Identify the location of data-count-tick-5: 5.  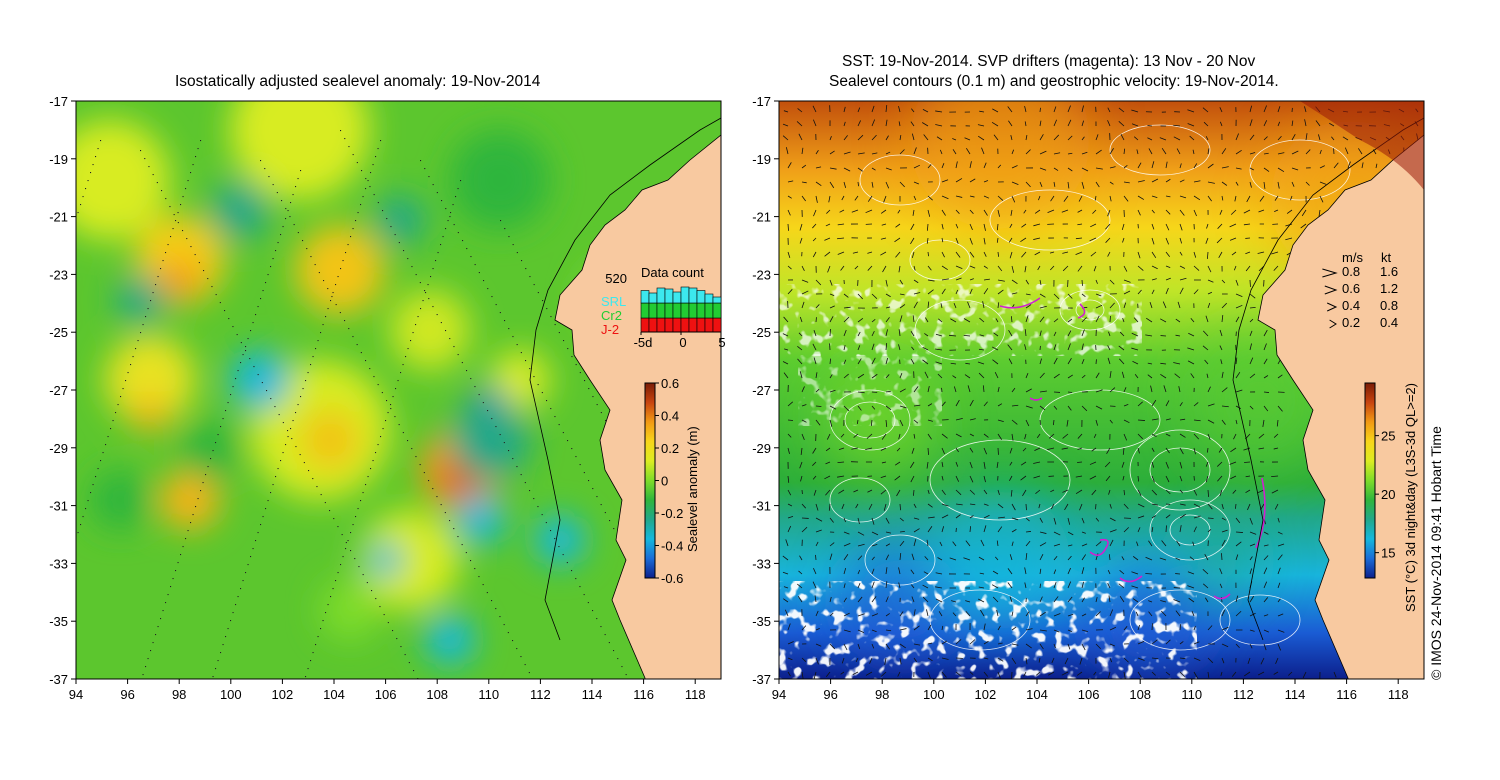
(721, 342).